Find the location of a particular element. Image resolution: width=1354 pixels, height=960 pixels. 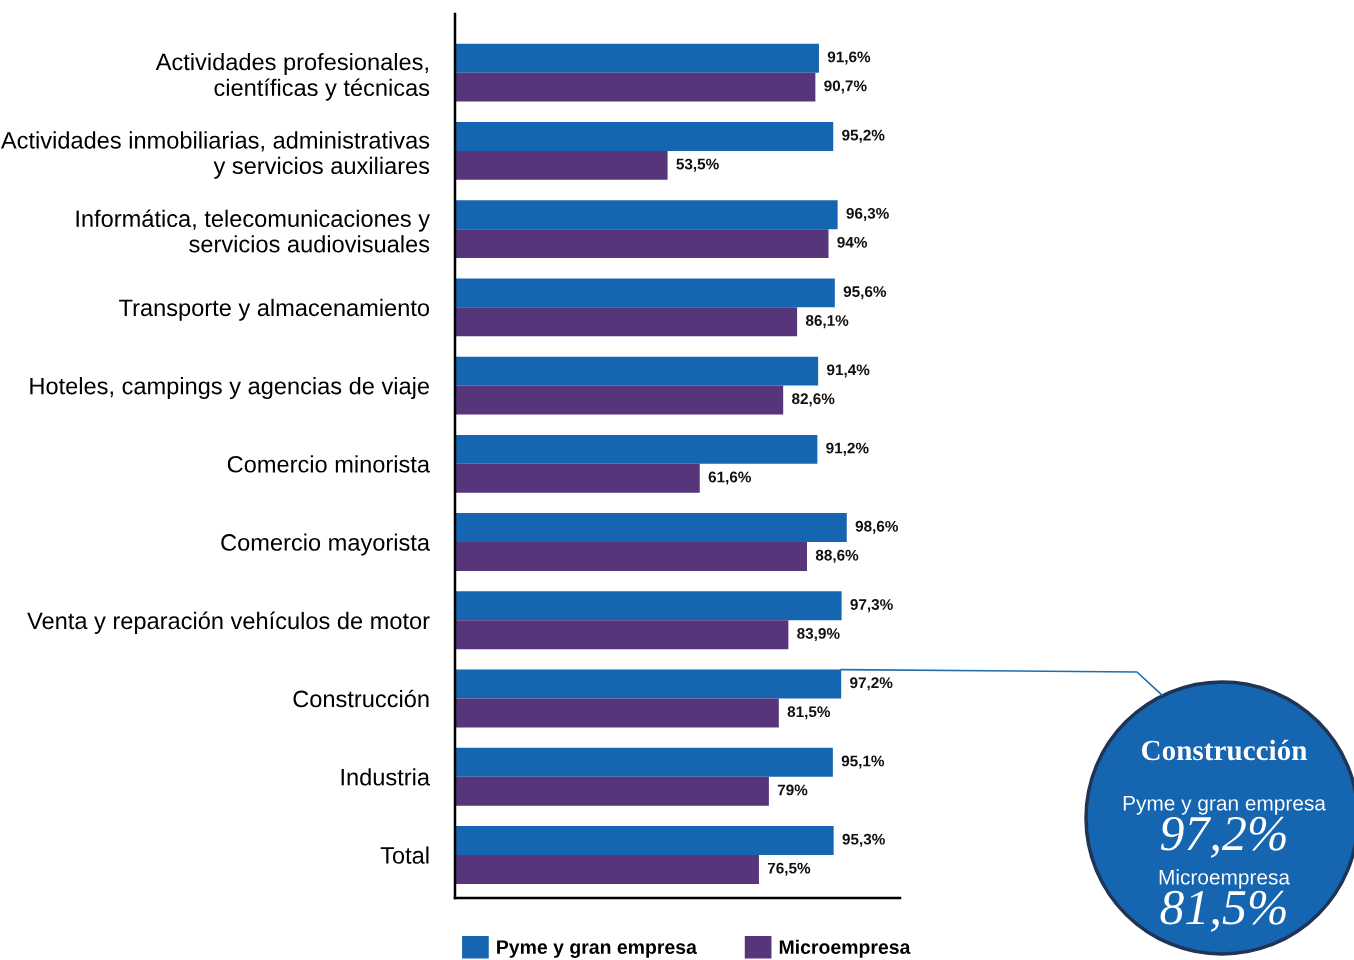

text: Construcción is located at coordinates (1224, 750).